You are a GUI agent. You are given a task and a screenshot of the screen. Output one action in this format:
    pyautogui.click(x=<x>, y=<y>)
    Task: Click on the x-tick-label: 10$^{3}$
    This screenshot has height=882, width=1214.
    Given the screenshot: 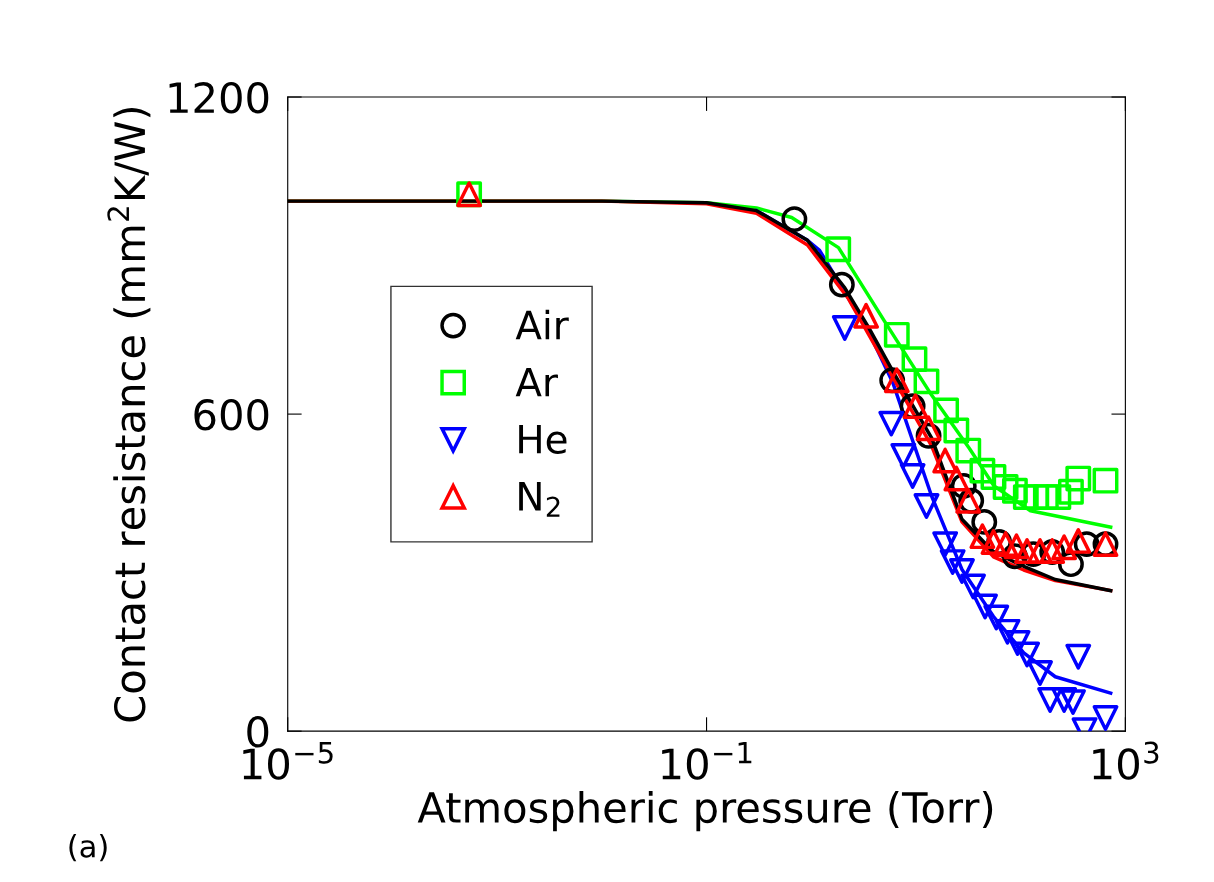 What is the action you would take?
    pyautogui.click(x=1126, y=760)
    